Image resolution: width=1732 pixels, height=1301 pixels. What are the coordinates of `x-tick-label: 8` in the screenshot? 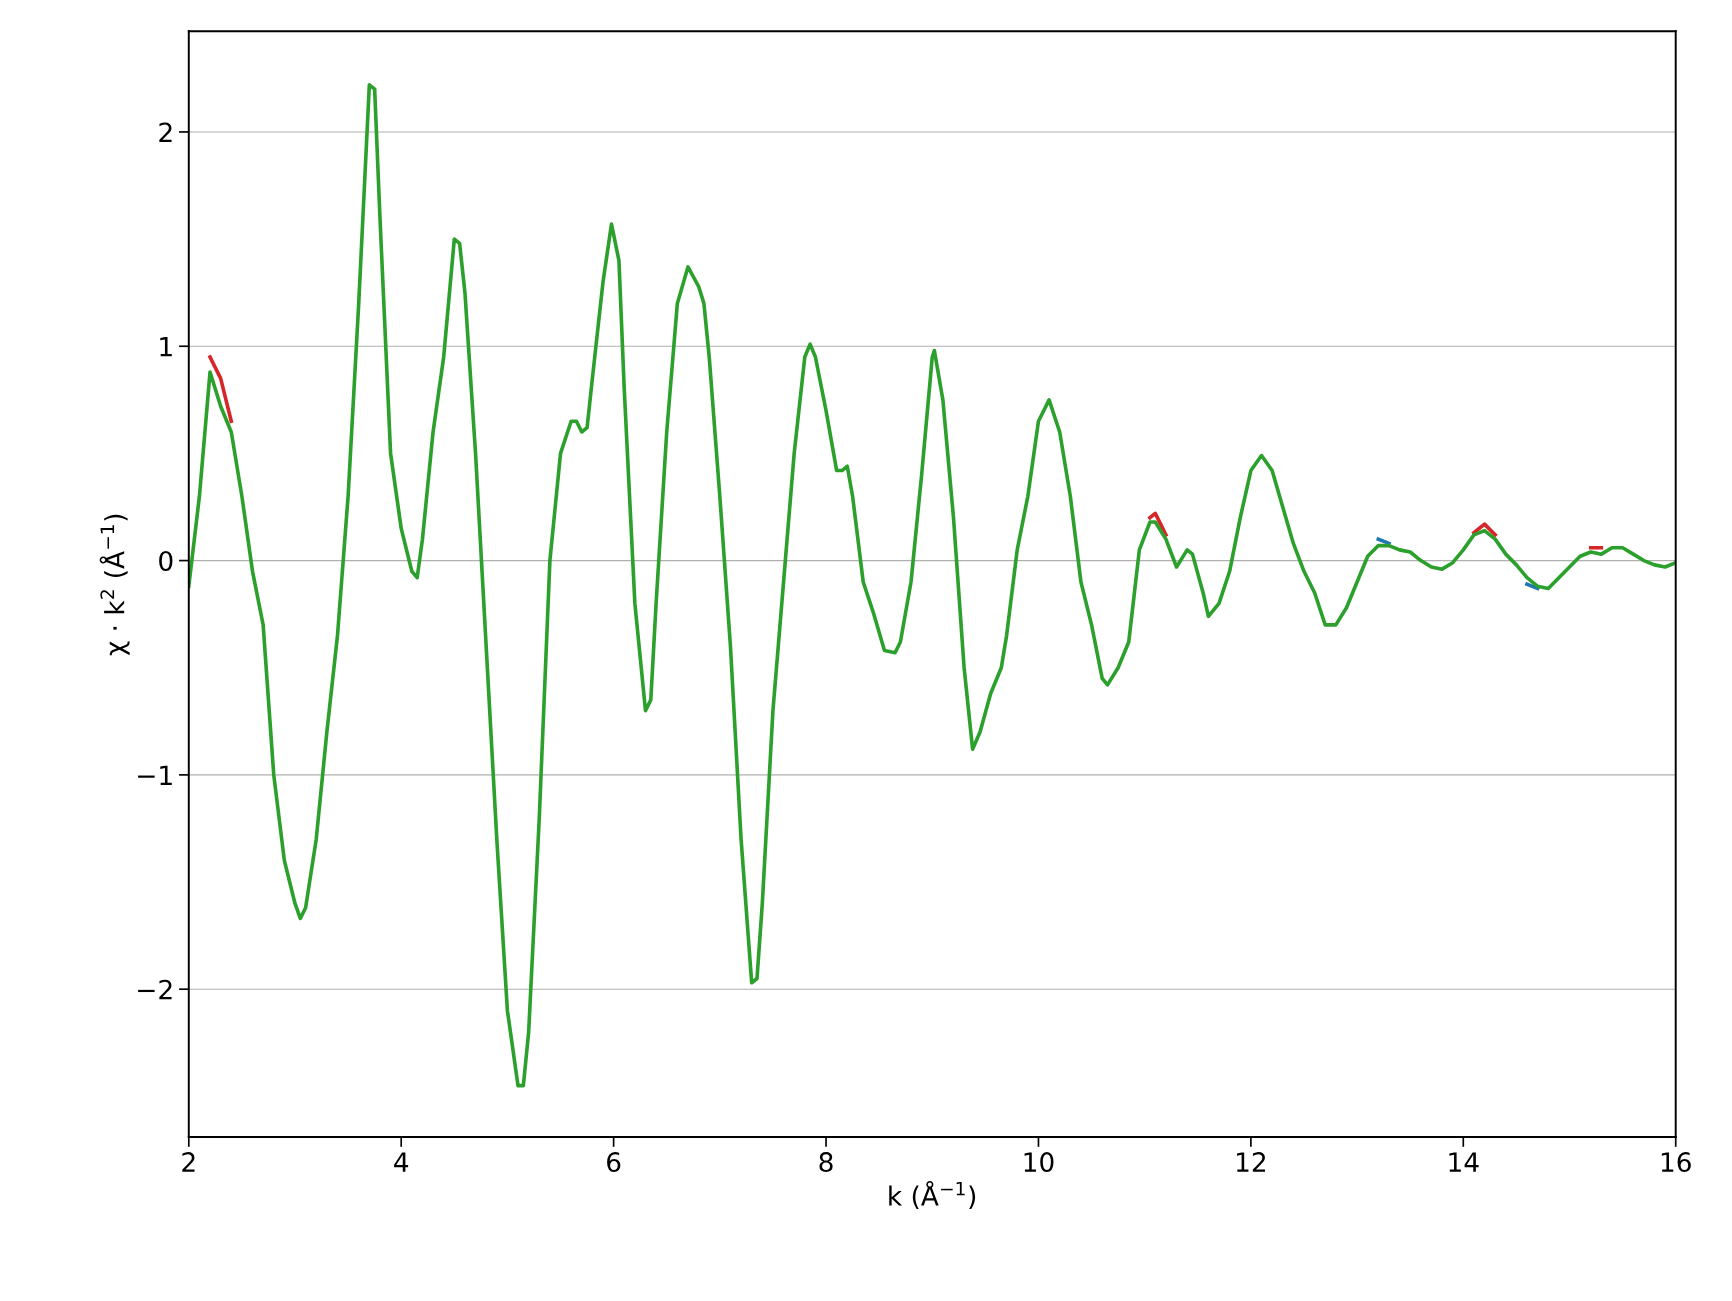 It's located at (826, 1162).